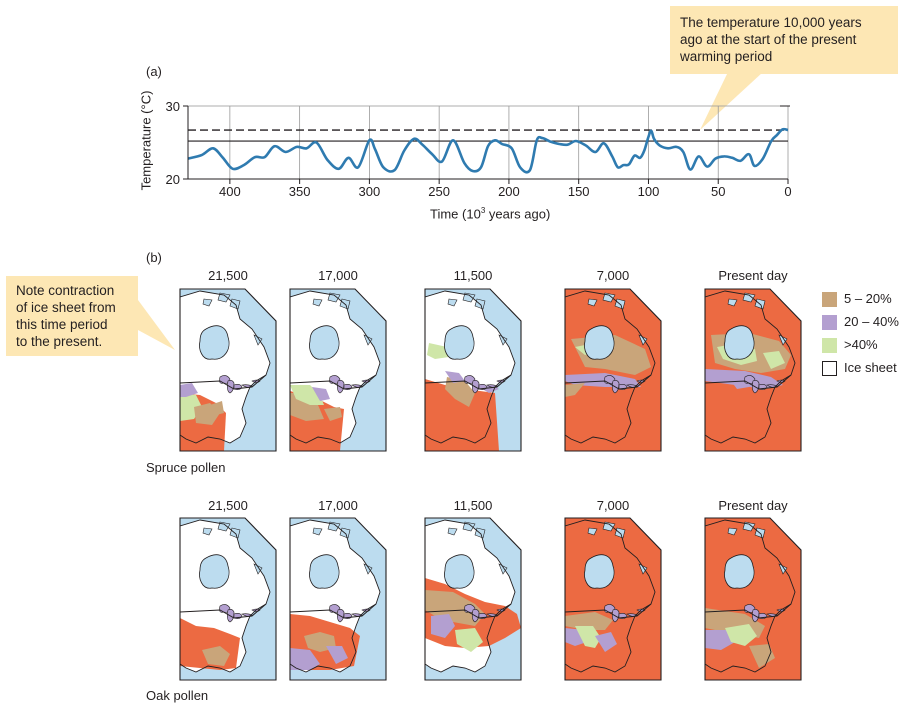 The image size is (900, 705). Describe the element at coordinates (509, 191) in the screenshot. I see `x-tick-label: 200` at that location.